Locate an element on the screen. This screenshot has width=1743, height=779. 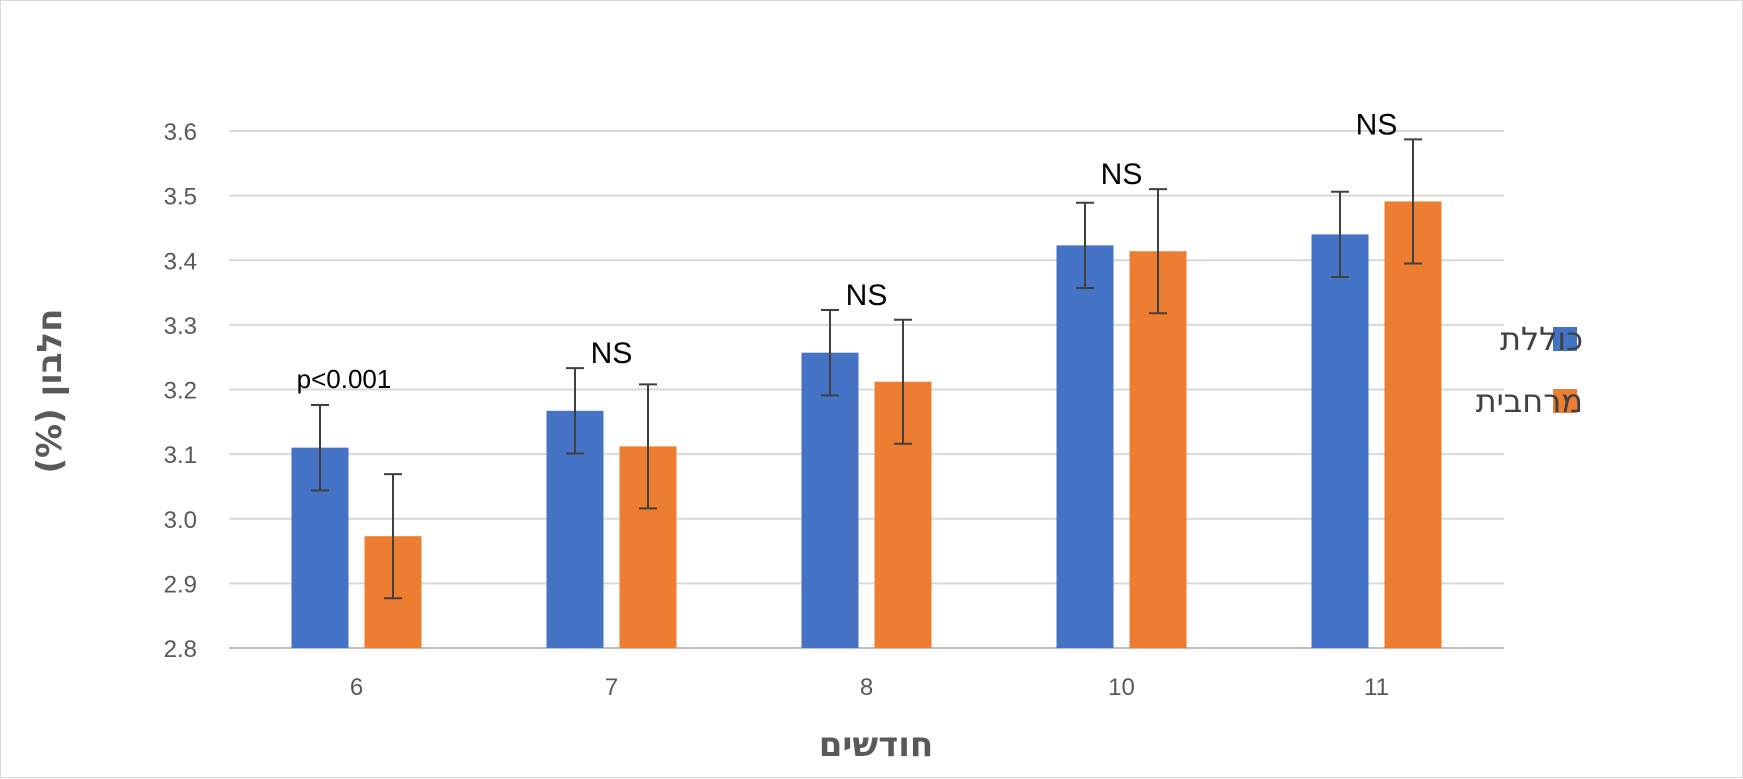
x-axis-title: חודשים is located at coordinates (876, 745).